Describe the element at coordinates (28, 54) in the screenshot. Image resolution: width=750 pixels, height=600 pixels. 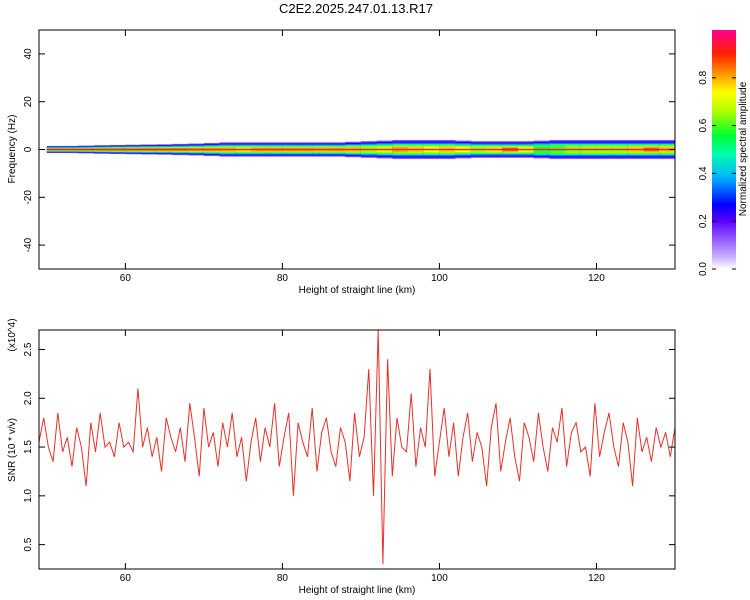
I see `y-tick-label: 40` at that location.